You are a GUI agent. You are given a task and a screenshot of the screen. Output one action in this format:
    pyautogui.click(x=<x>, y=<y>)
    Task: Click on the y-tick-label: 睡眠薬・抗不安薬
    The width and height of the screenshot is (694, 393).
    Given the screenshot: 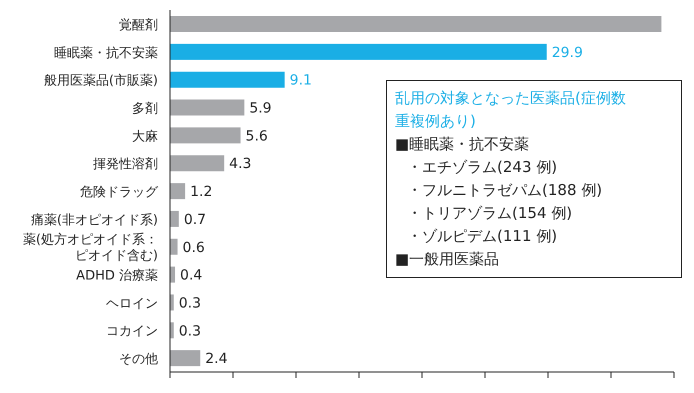 What is the action you would take?
    pyautogui.click(x=106, y=52)
    